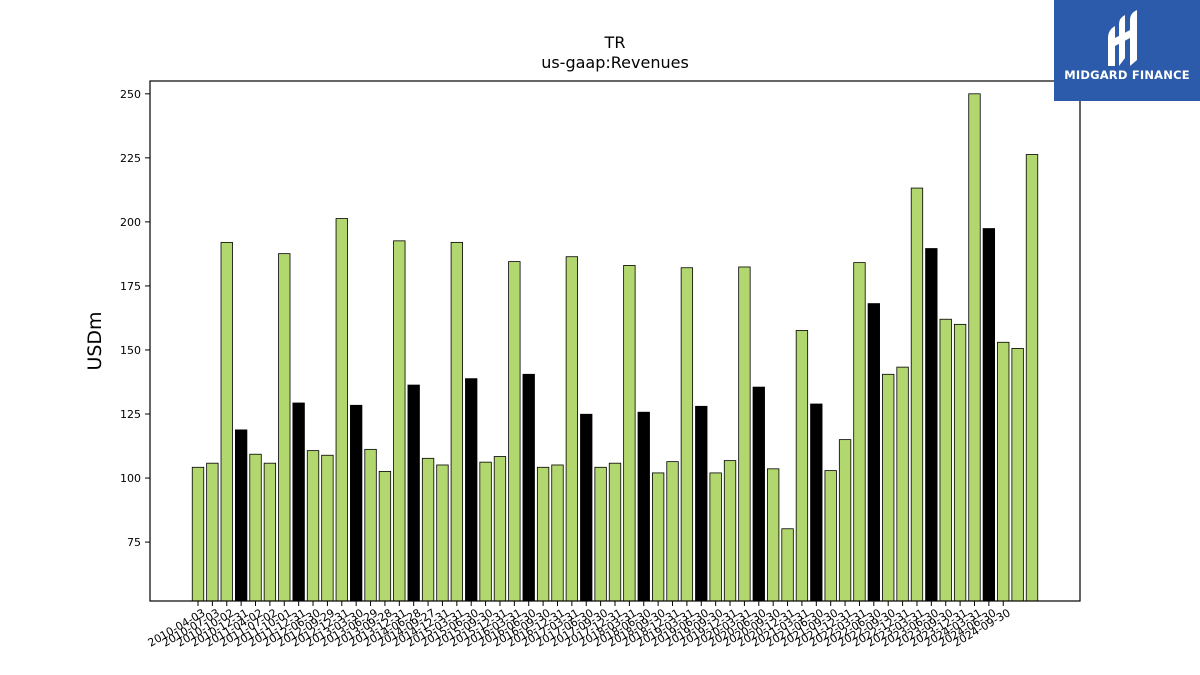 This screenshot has width=1200, height=675. I want to click on y-tick-label: 225, so click(130, 158).